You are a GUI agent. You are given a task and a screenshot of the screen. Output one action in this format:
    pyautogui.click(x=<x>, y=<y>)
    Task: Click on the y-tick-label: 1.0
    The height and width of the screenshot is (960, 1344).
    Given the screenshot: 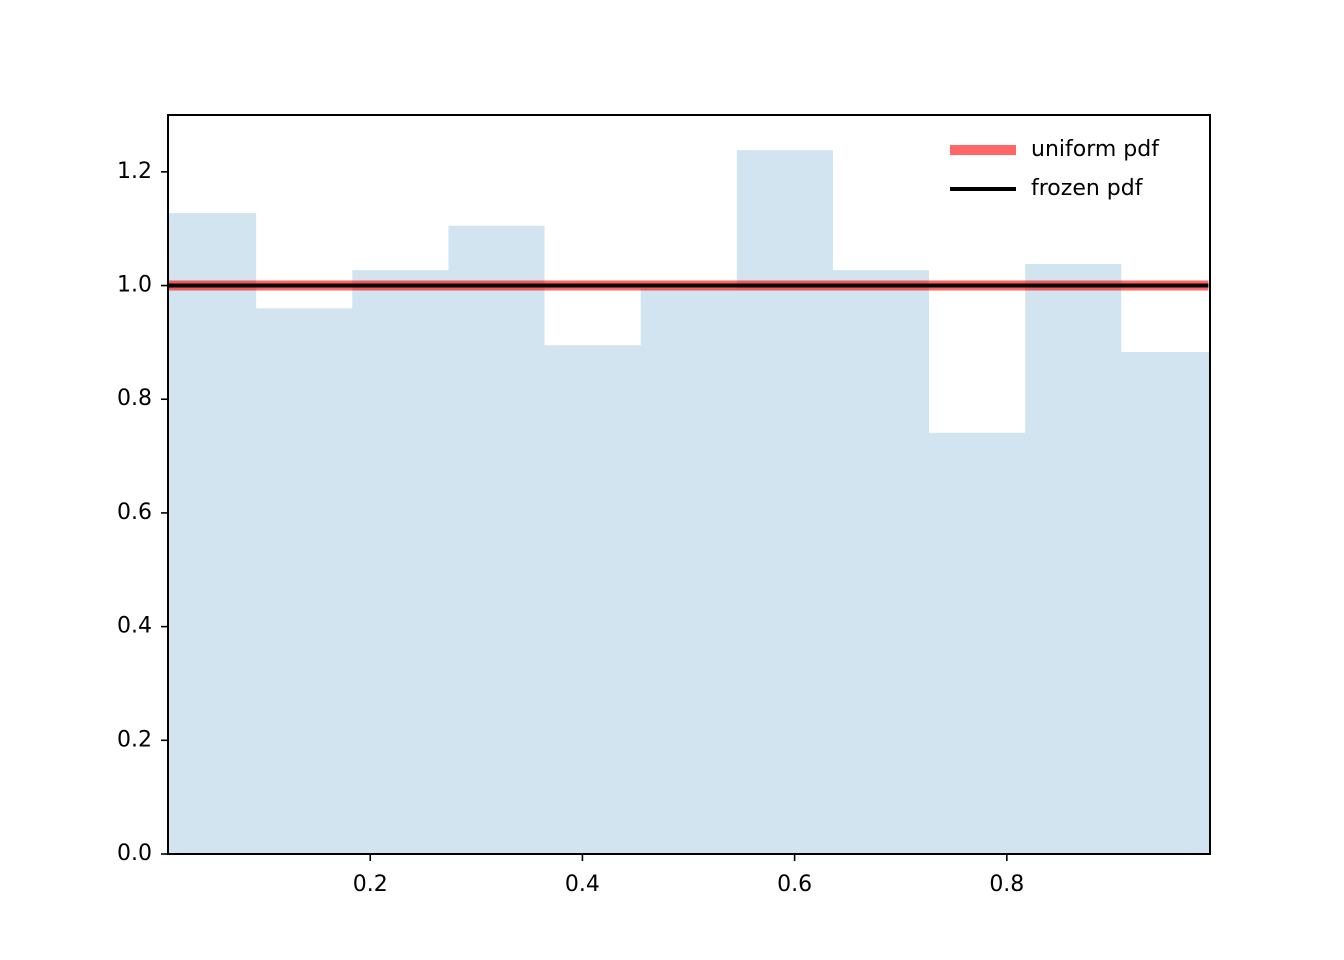 What is the action you would take?
    pyautogui.click(x=134, y=285)
    